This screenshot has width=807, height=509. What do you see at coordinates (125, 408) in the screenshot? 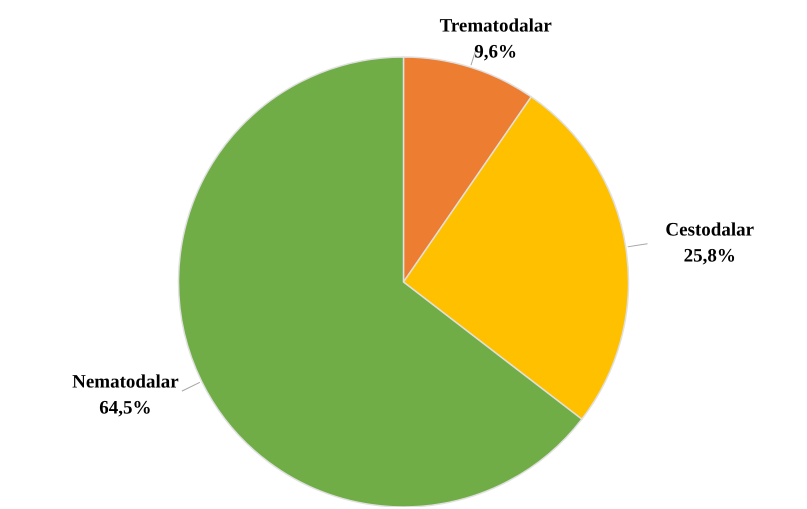
I see `data-label: 64,5%` at bounding box center [125, 408].